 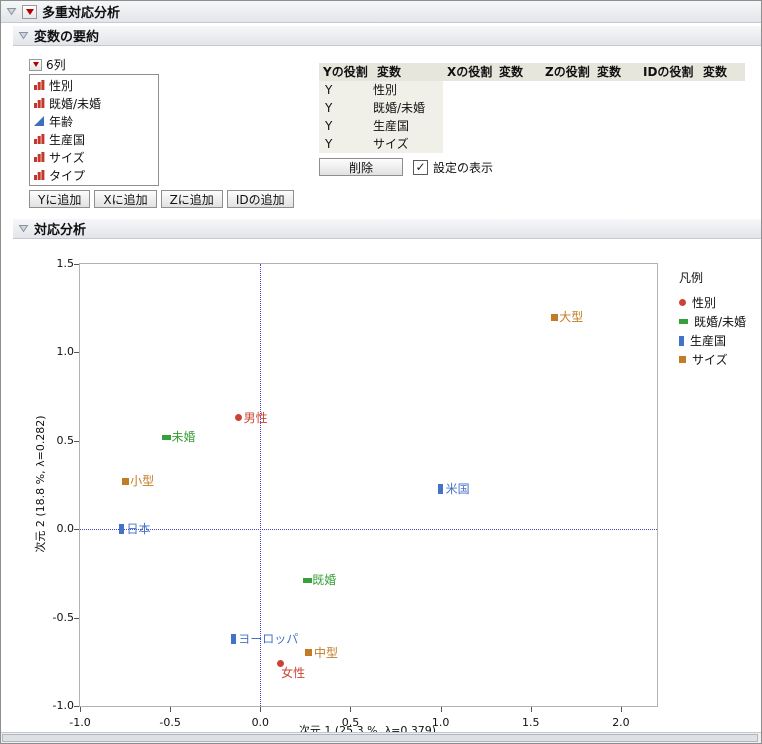 What do you see at coordinates (125, 481) in the screenshot?
I see `point-marker-小型` at bounding box center [125, 481].